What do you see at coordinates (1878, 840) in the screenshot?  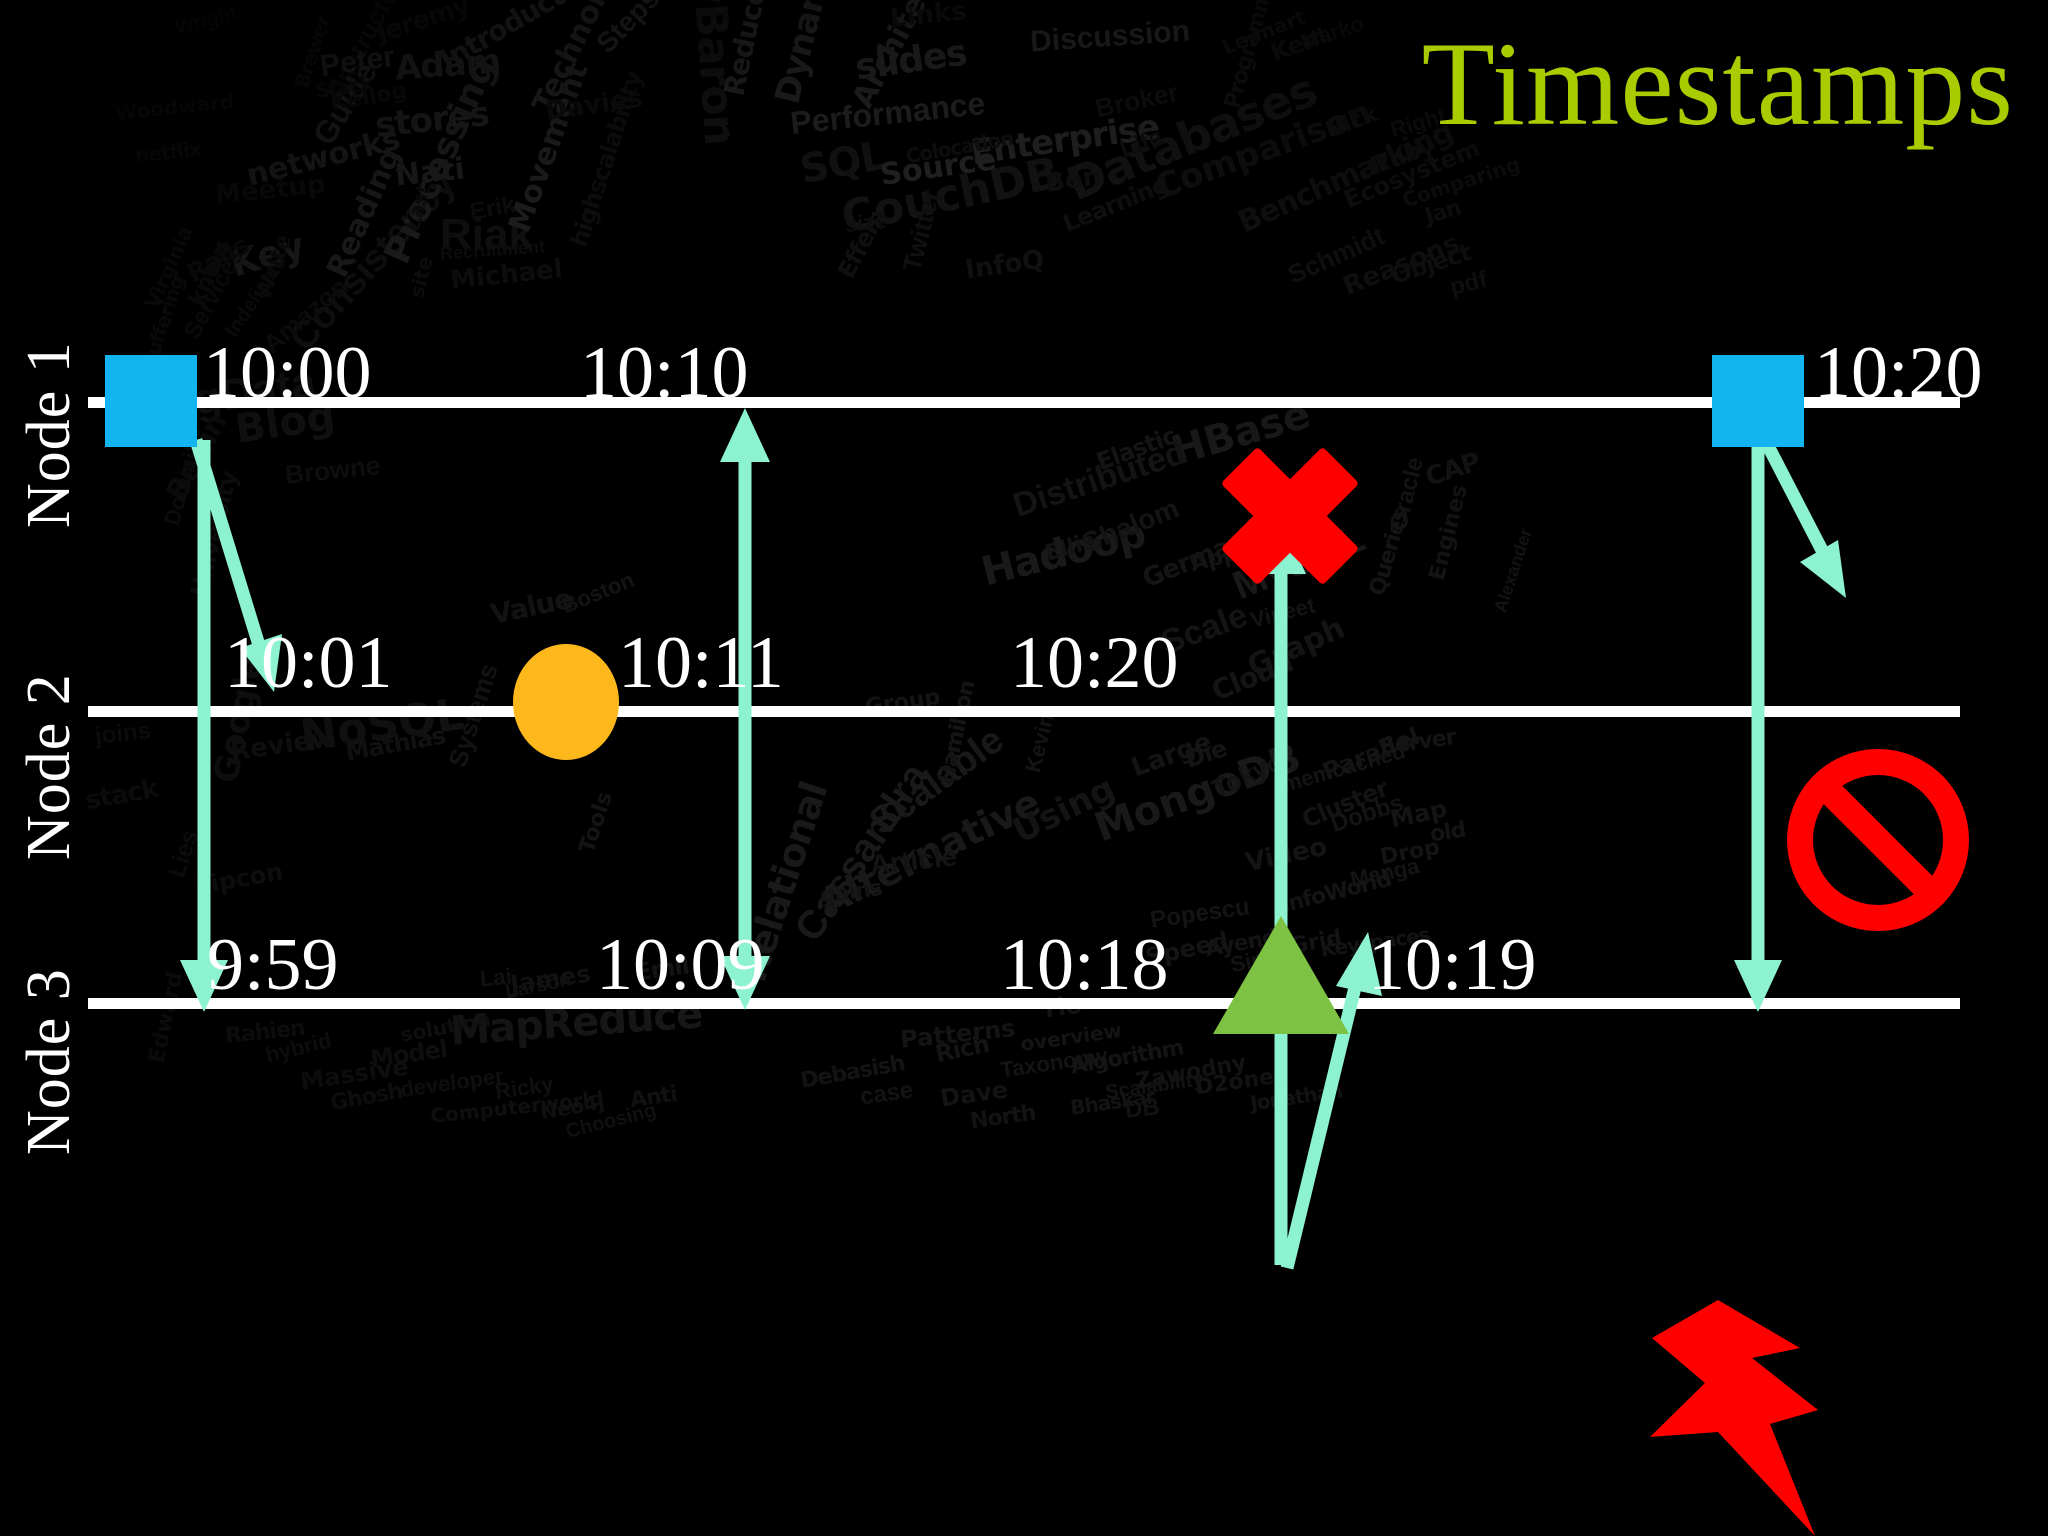 I see `no-entry-icon` at bounding box center [1878, 840].